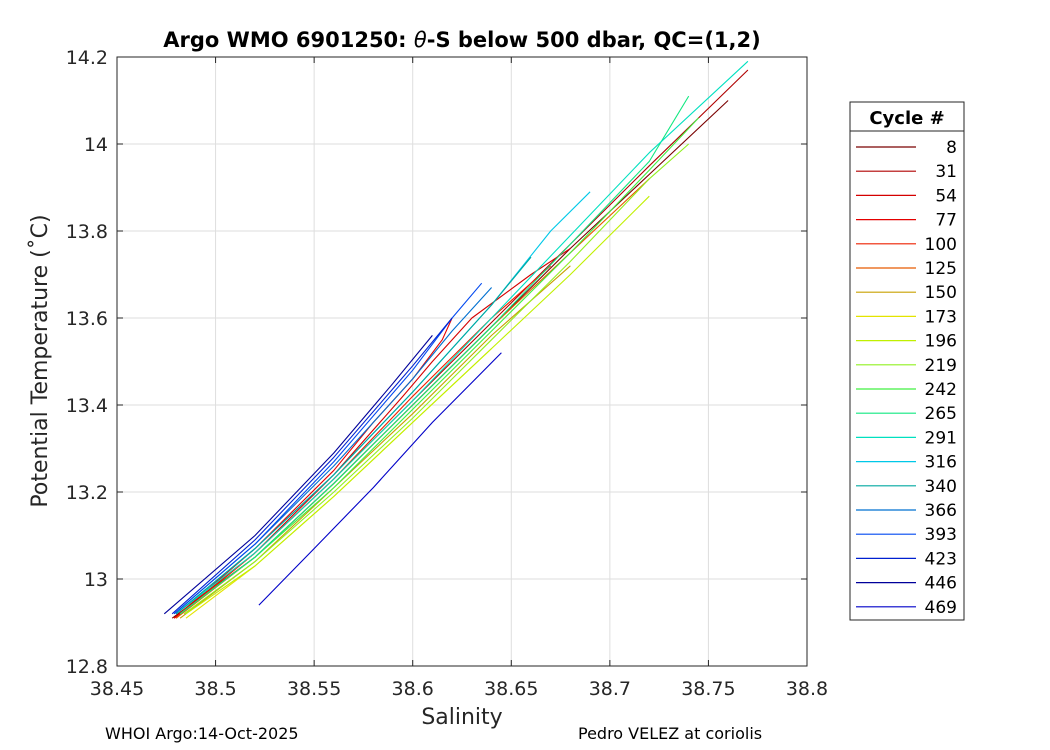  What do you see at coordinates (87, 58) in the screenshot?
I see `y-tick-label: 14.2` at bounding box center [87, 58].